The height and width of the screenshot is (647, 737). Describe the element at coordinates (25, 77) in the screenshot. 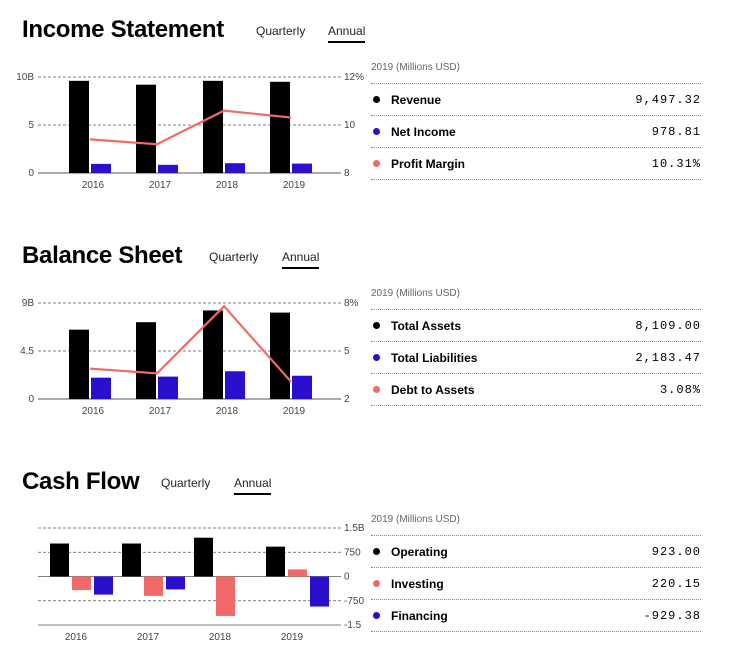

I see `y-tick-label: 10B` at that location.